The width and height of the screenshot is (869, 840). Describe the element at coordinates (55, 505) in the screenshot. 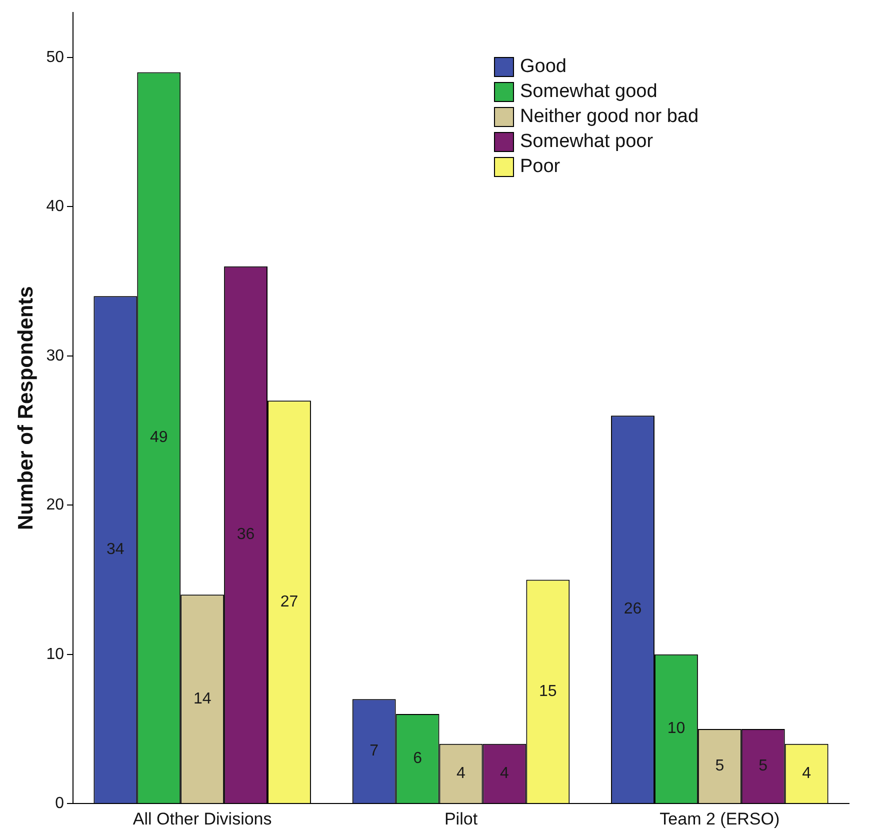

I see `y-tick-label: 20` at that location.